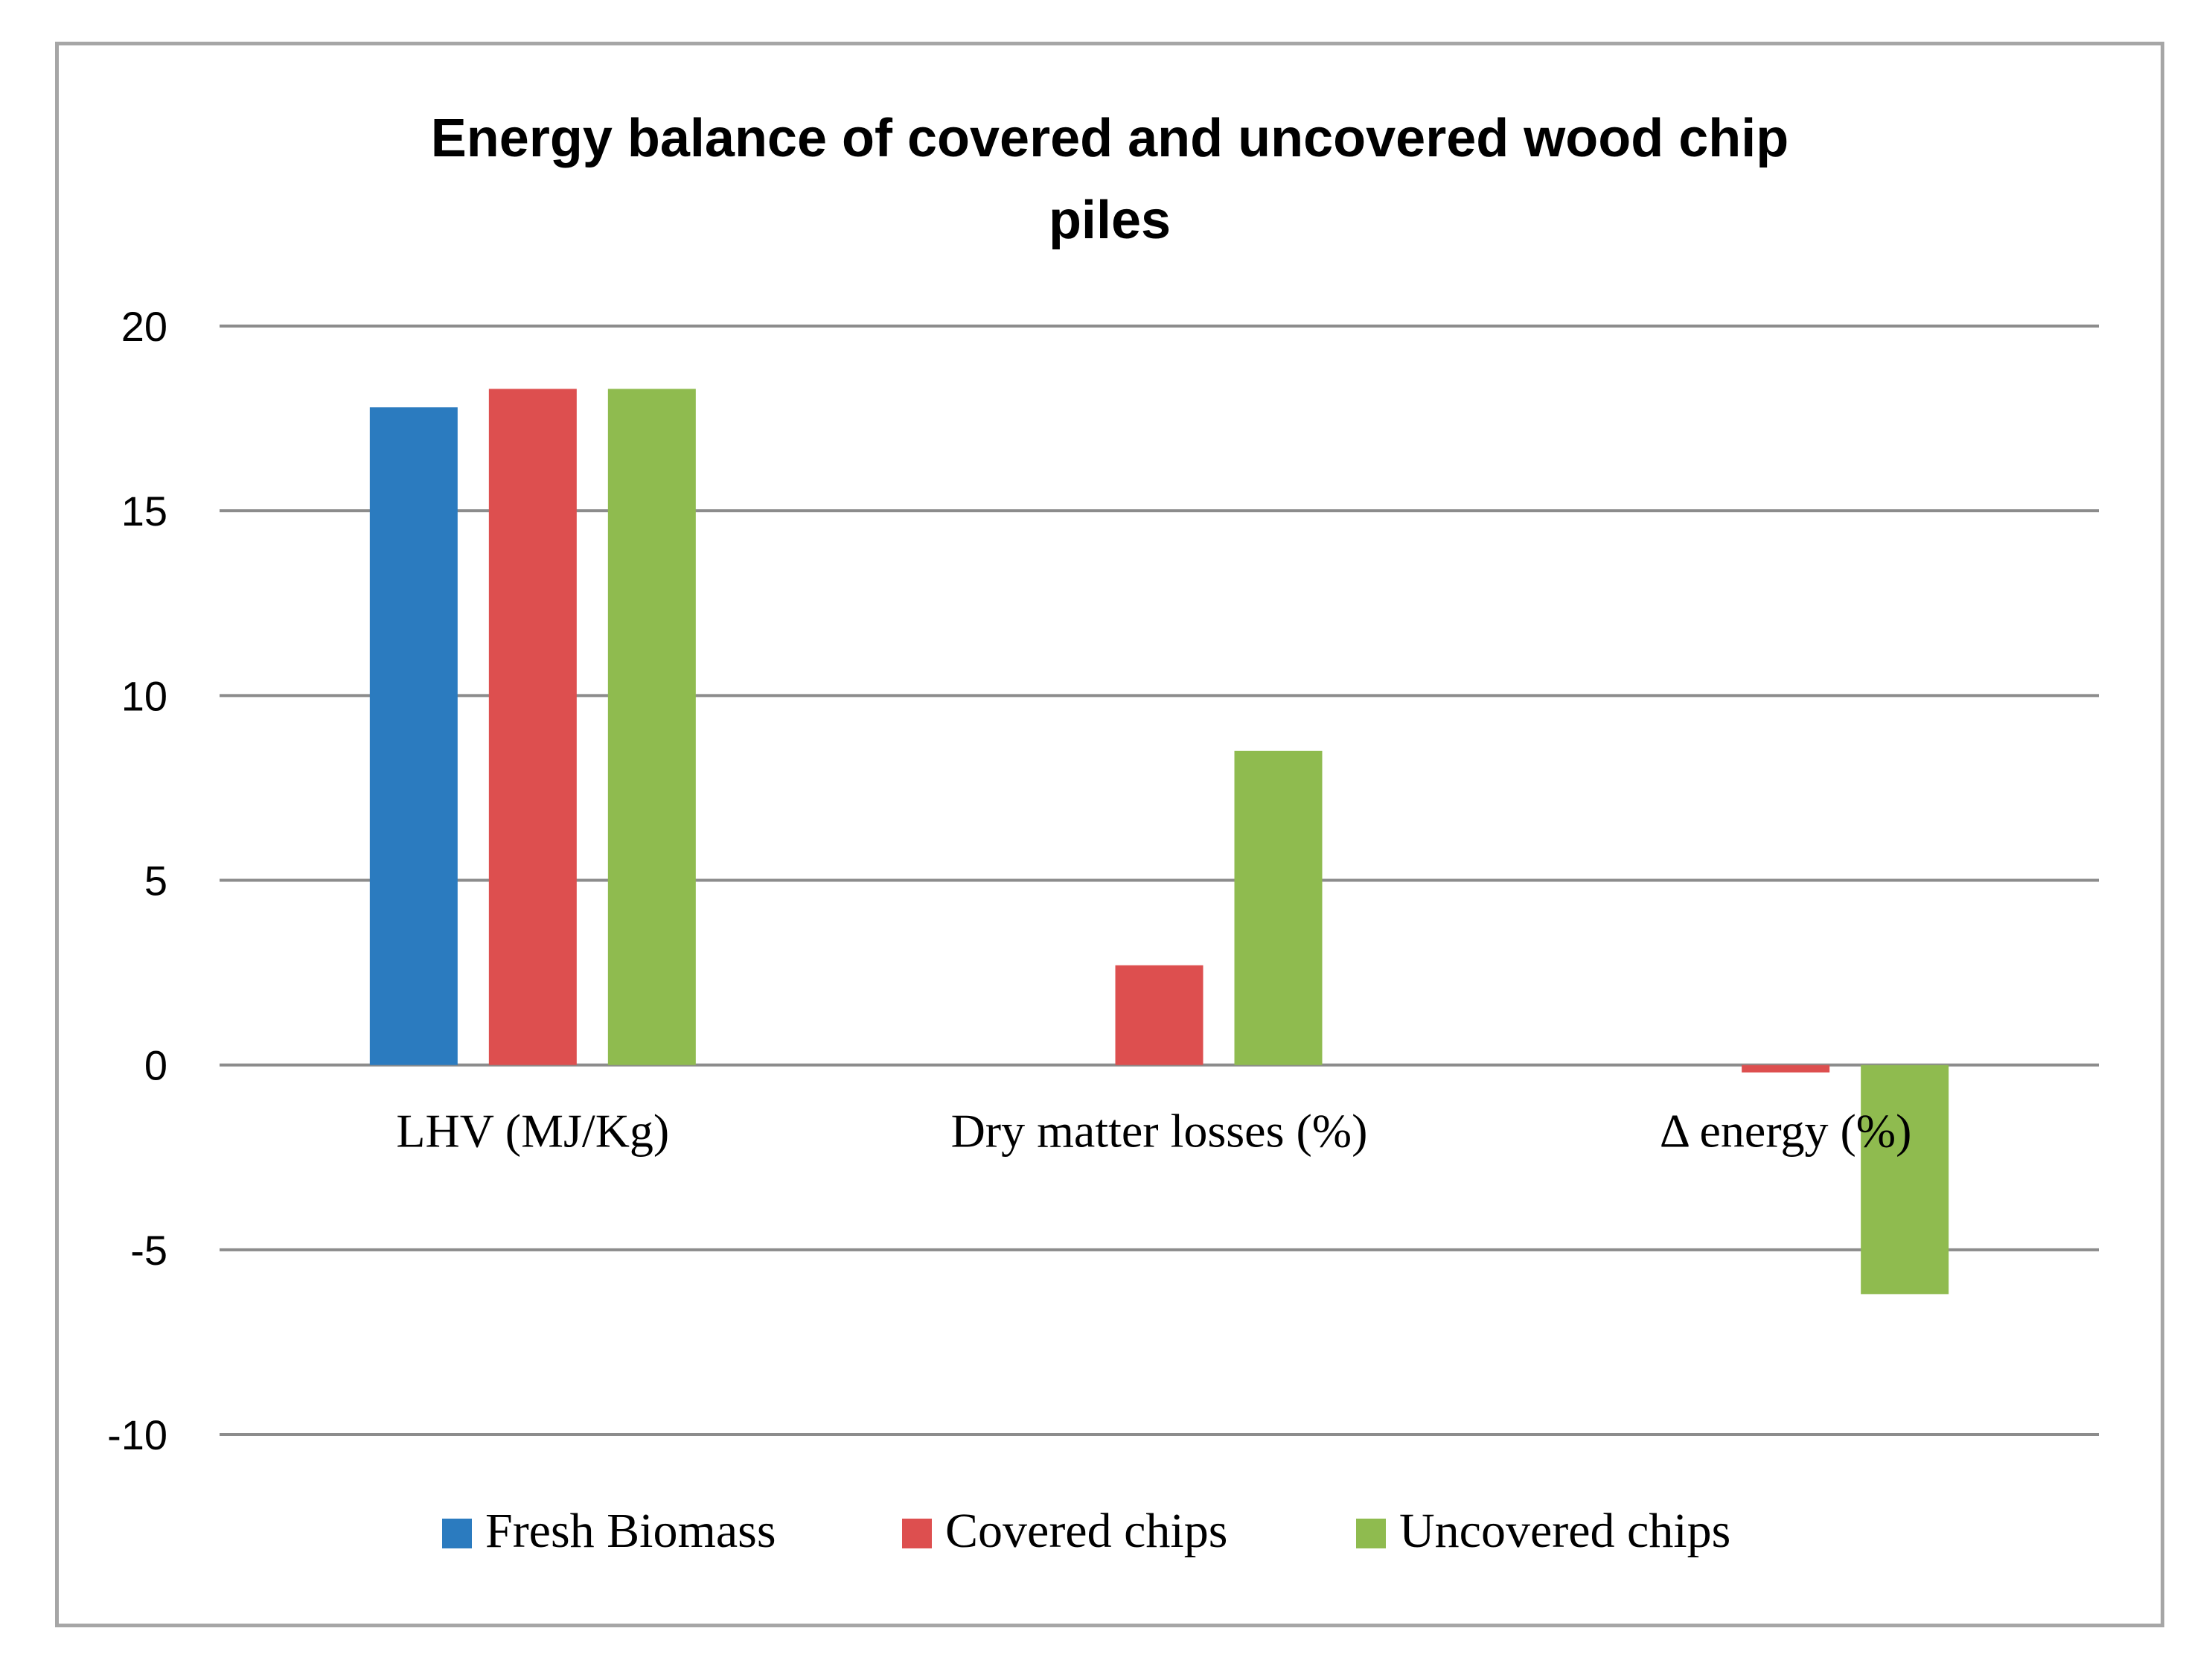 The height and width of the screenshot is (1669, 2212). Describe the element at coordinates (156, 881) in the screenshot. I see `y-tick-label: 5` at that location.